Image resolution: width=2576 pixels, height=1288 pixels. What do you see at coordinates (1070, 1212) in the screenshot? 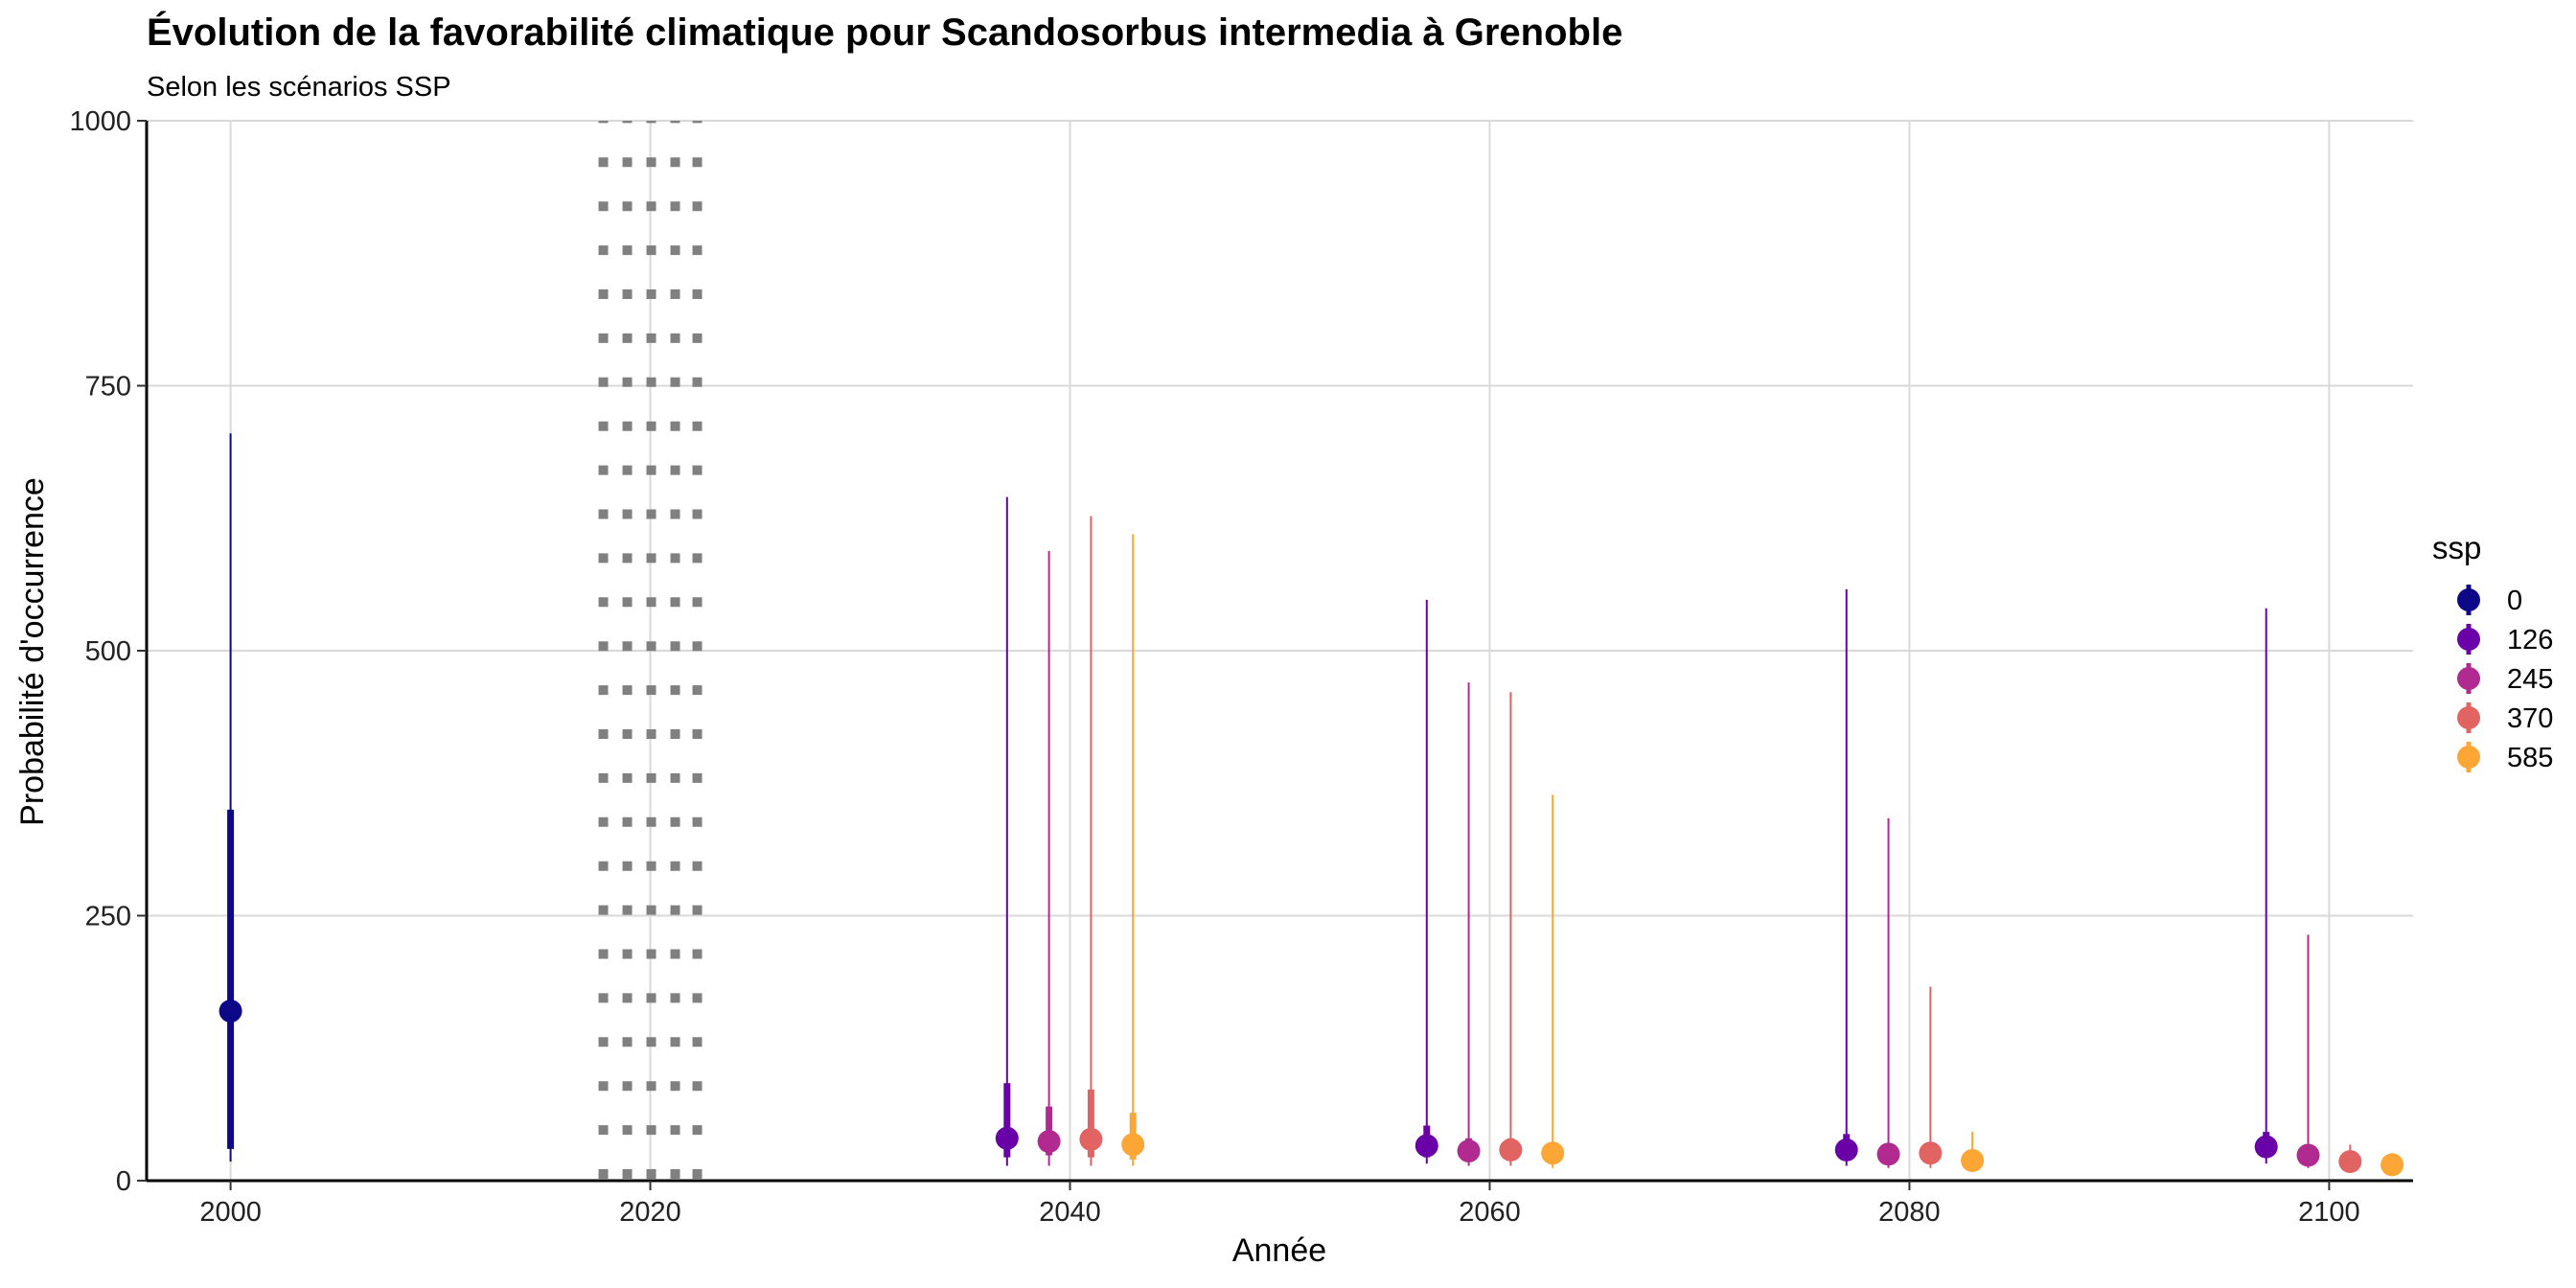
I see `x-tick-label: 2040` at bounding box center [1070, 1212].